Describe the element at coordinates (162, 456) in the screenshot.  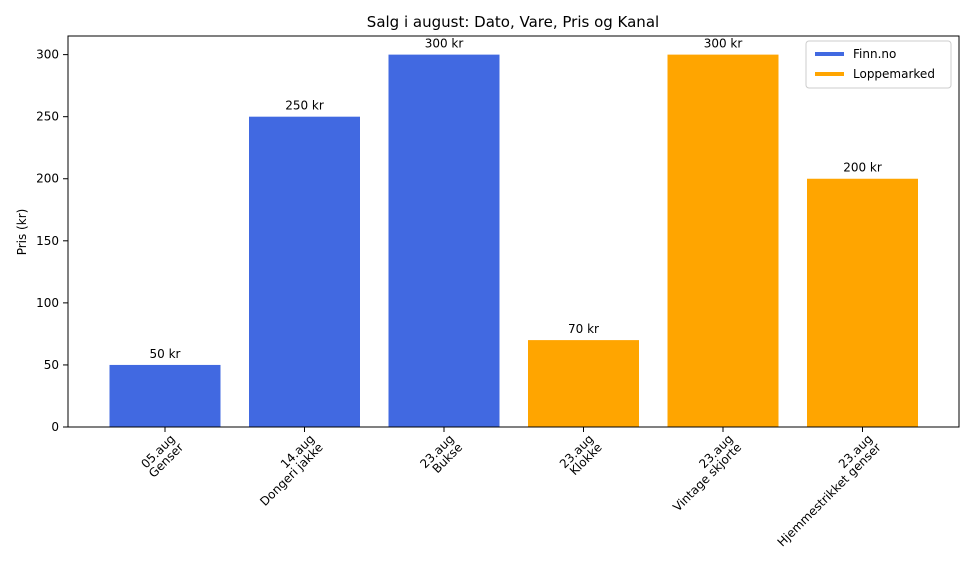
I see `x-tick-label-0: 05.augGenser` at that location.